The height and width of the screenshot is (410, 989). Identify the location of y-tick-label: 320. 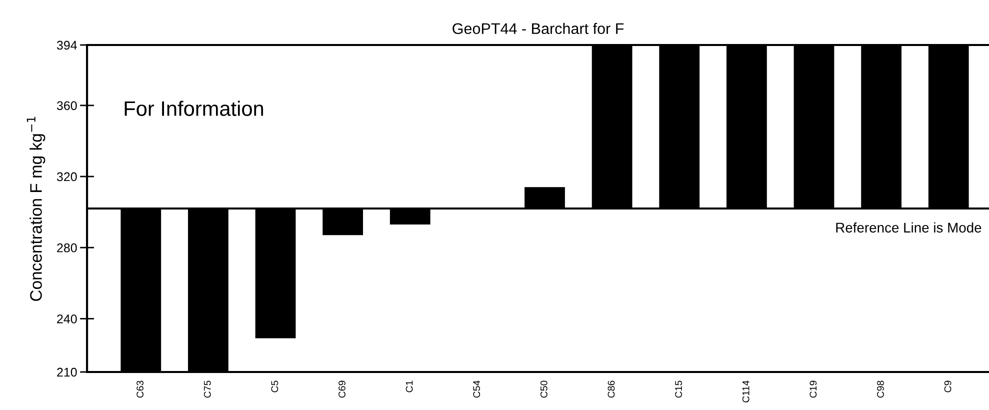
(66, 177).